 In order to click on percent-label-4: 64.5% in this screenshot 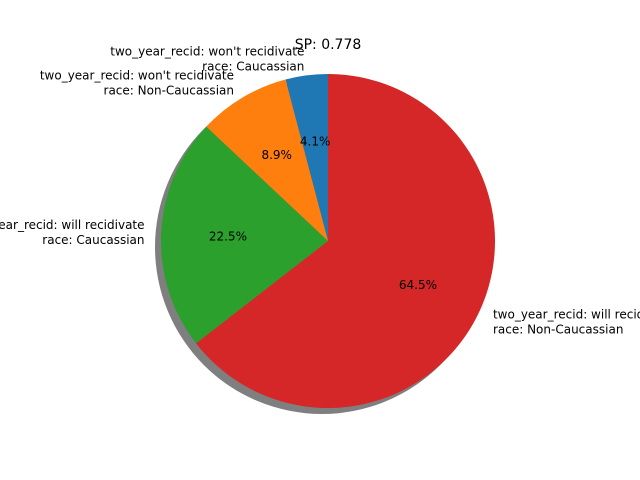, I will do `click(418, 285)`.